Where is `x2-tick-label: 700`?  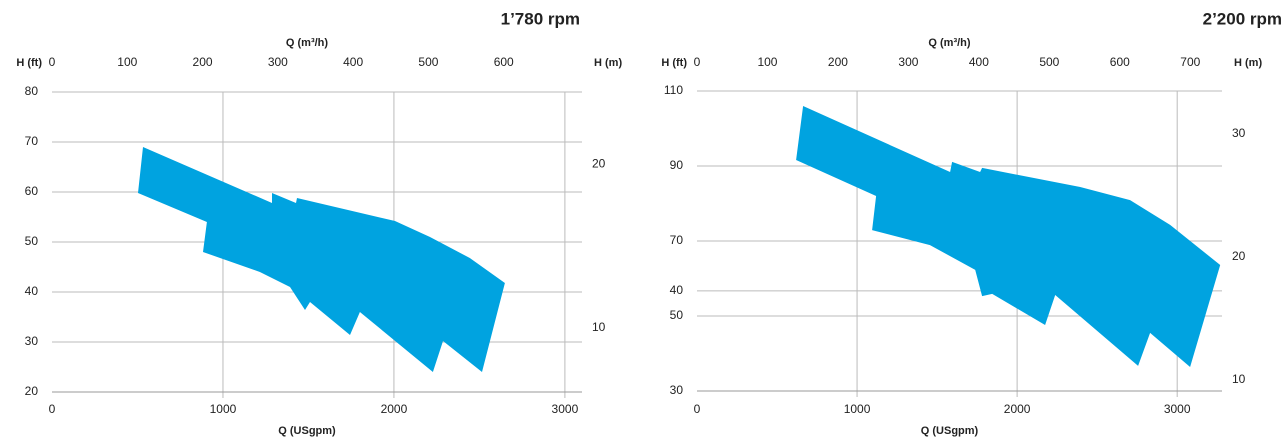 x2-tick-label: 700 is located at coordinates (1190, 62).